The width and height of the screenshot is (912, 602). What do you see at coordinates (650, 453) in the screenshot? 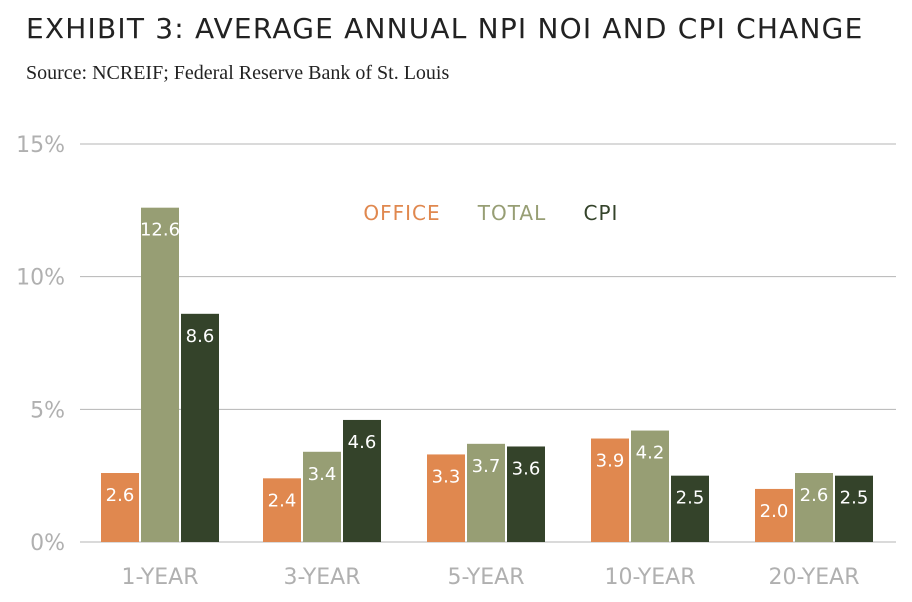
I see `data-label: 4.2` at bounding box center [650, 453].